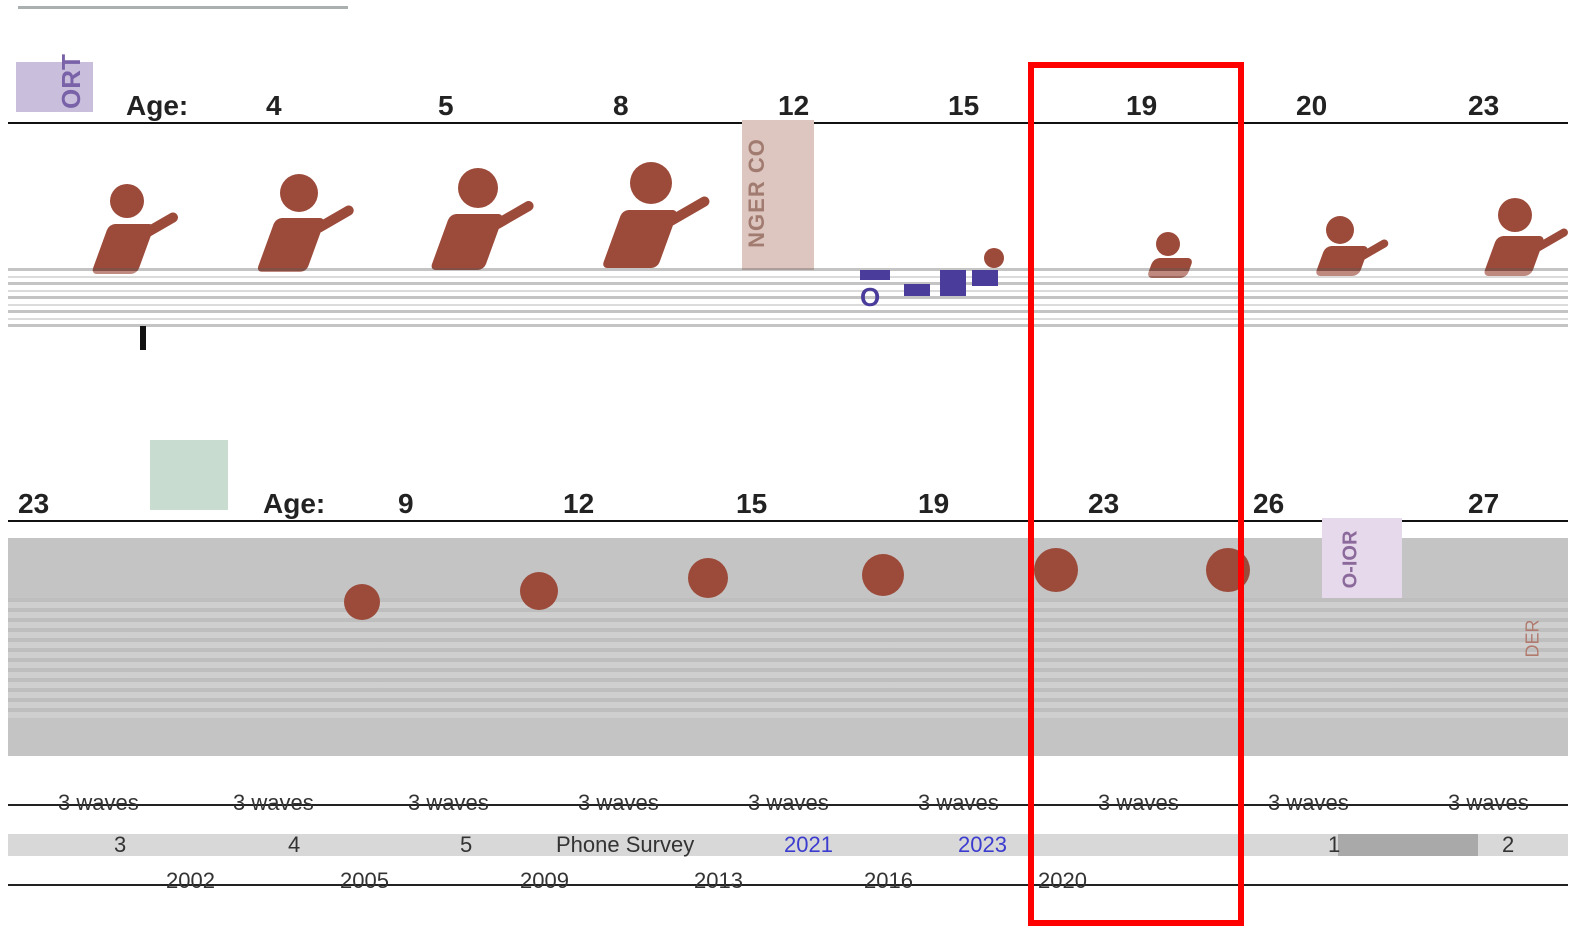 The height and width of the screenshot is (937, 1592). Describe the element at coordinates (1508, 844) in the screenshot. I see `survey-label: 2` at that location.